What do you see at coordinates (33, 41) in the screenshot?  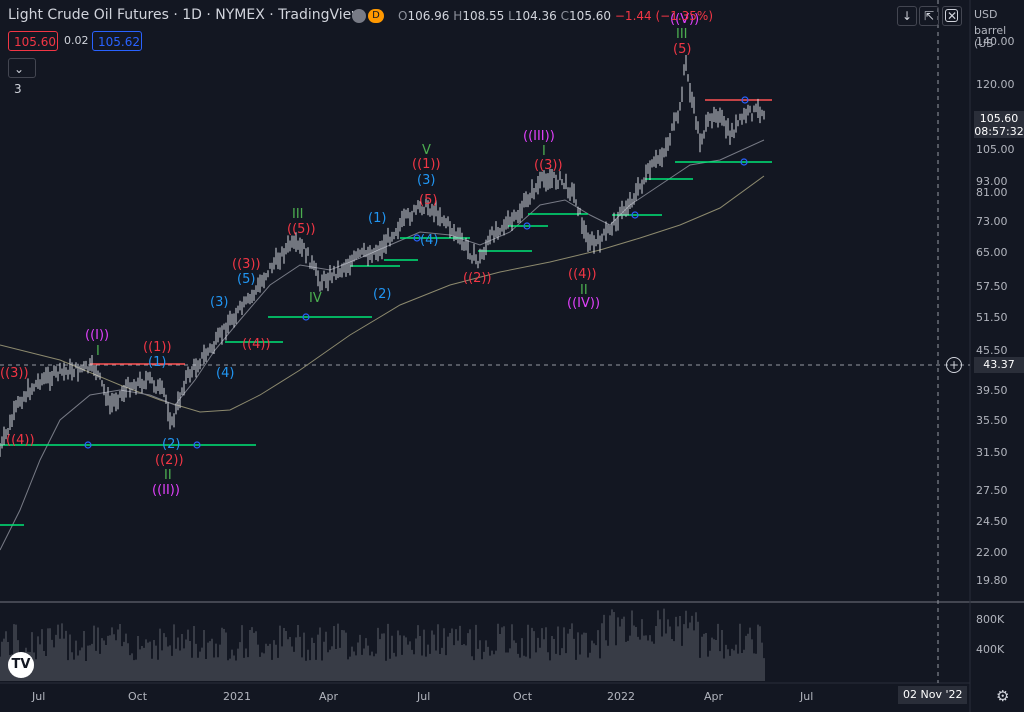 I see `sell-button: 105.60` at bounding box center [33, 41].